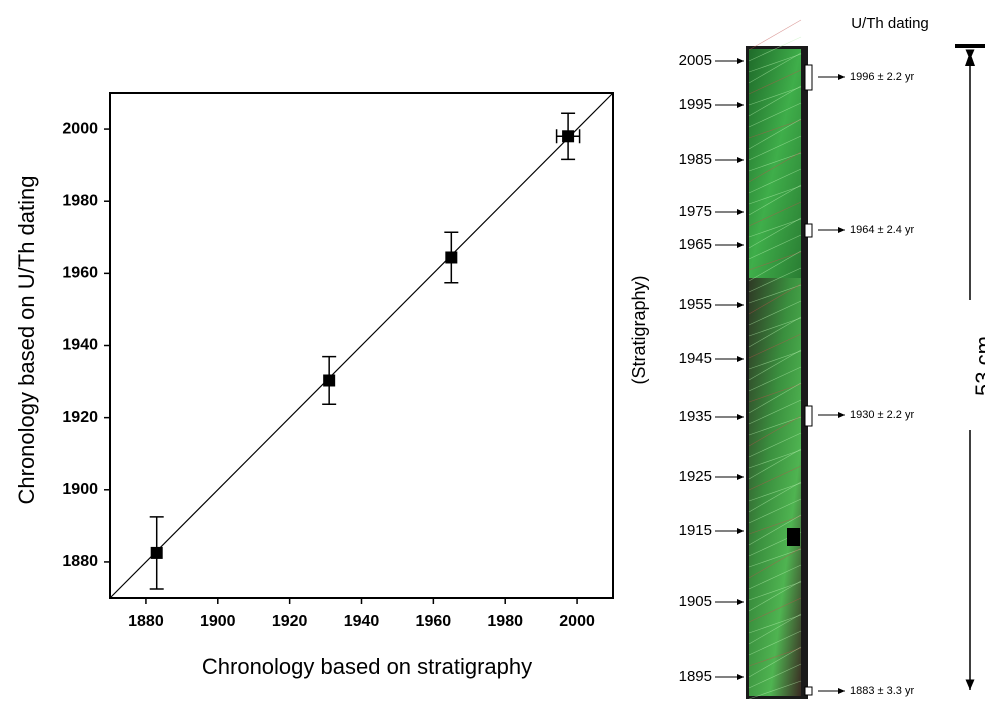 This screenshot has height=701, width=985. What do you see at coordinates (362, 621) in the screenshot?
I see `x-tick-label: 1940` at bounding box center [362, 621].